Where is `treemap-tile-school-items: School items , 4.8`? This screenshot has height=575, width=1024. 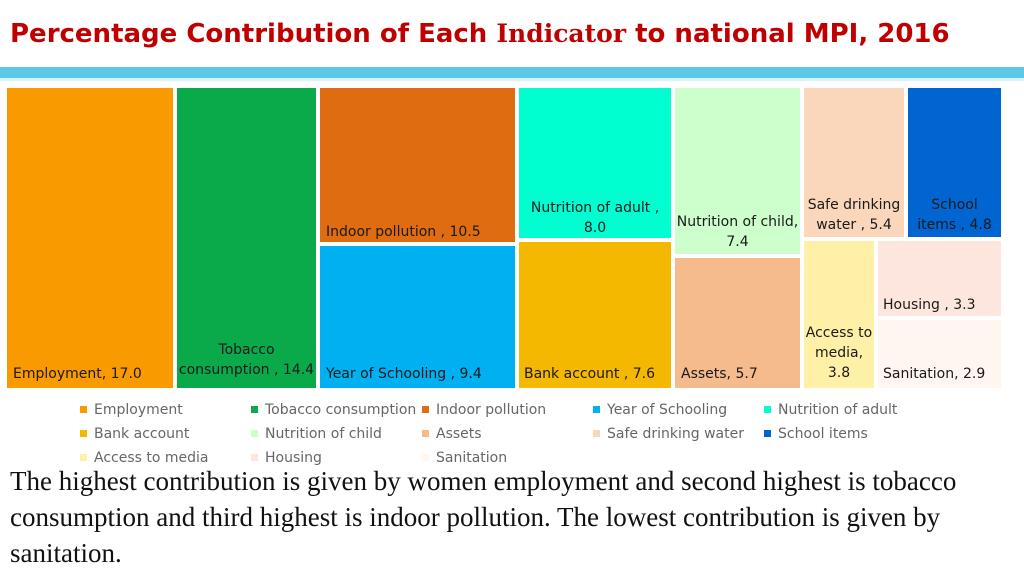
treemap-tile-school-items: School items , 4.8 is located at coordinates (954, 162).